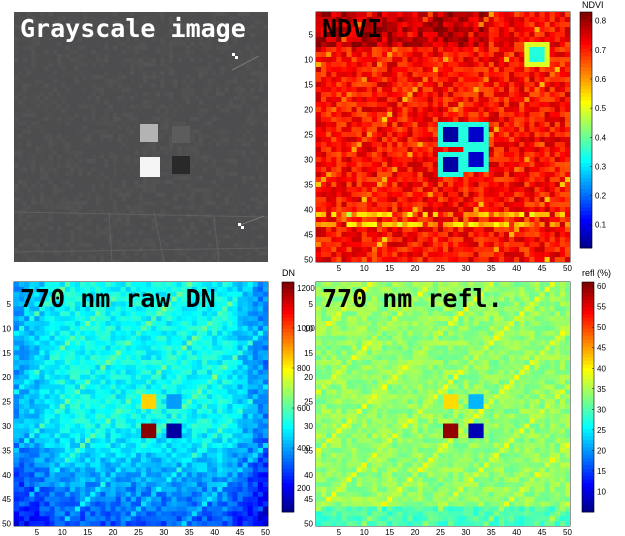  What do you see at coordinates (339, 268) in the screenshot?
I see `x-tick-label: 5` at bounding box center [339, 268].